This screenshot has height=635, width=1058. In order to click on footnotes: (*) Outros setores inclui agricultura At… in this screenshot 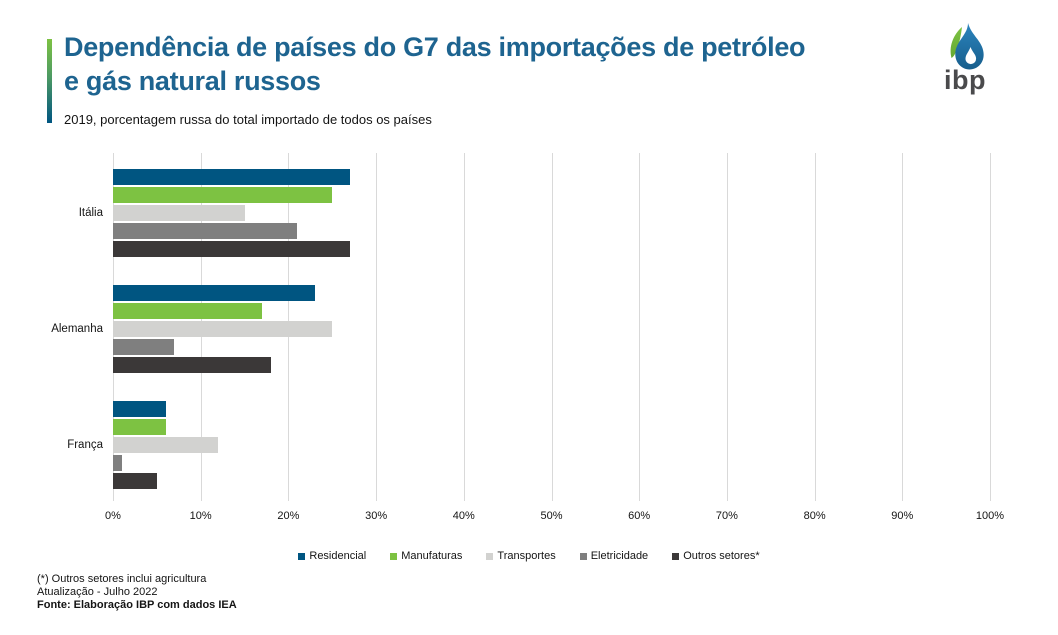, I will do `click(137, 592)`.